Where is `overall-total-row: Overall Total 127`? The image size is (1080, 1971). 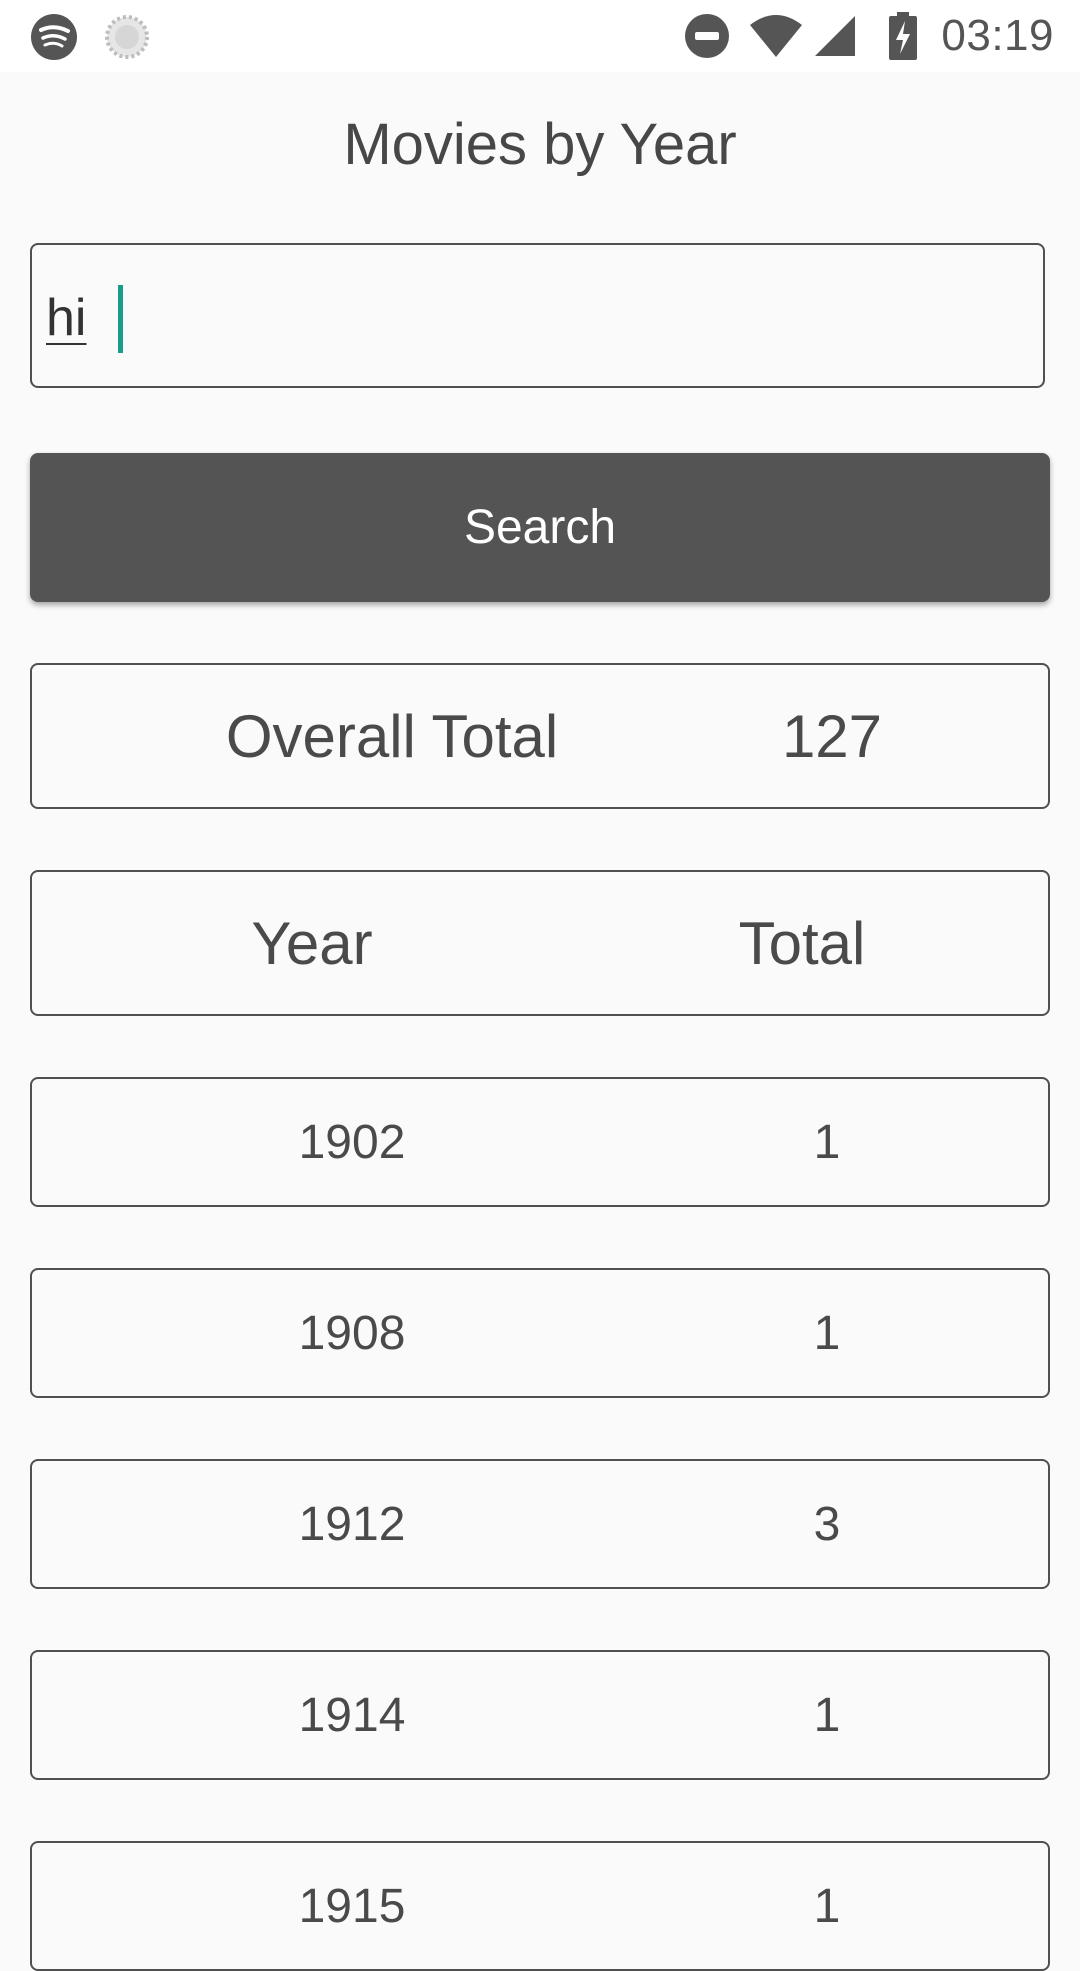
overall-total-row: Overall Total 127 is located at coordinates (540, 736).